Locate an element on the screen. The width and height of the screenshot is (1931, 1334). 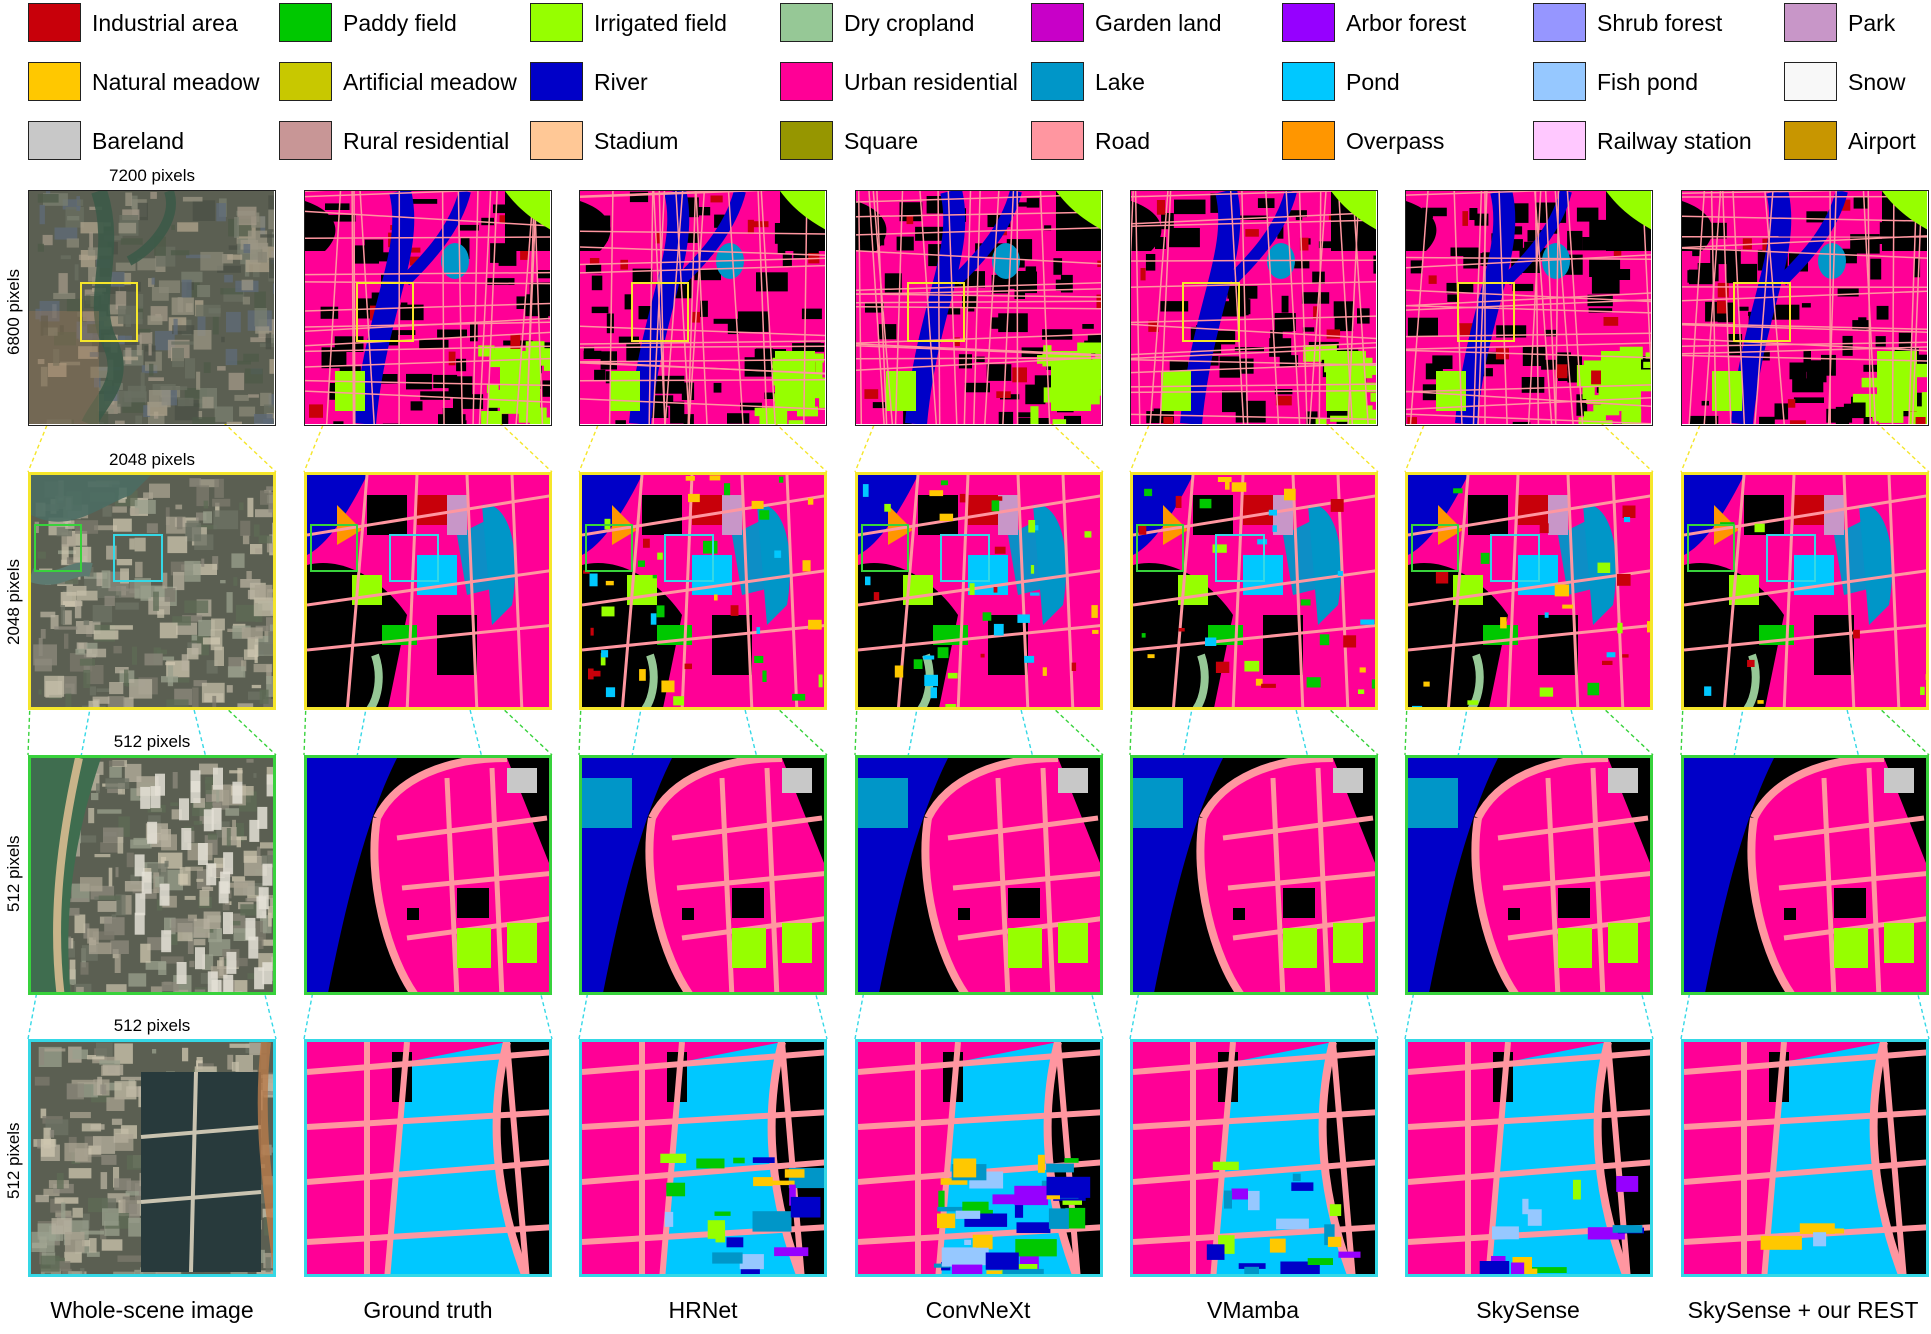
row4-height-label: 512 pixels is located at coordinates (13, 1160).